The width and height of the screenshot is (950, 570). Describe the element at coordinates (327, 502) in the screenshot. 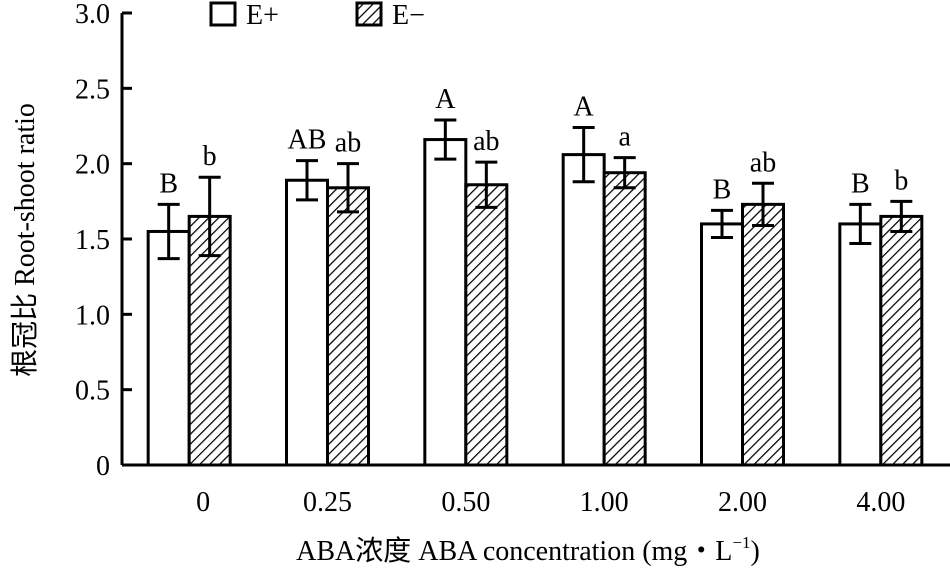

I see `x-tick-label: 0.25` at that location.